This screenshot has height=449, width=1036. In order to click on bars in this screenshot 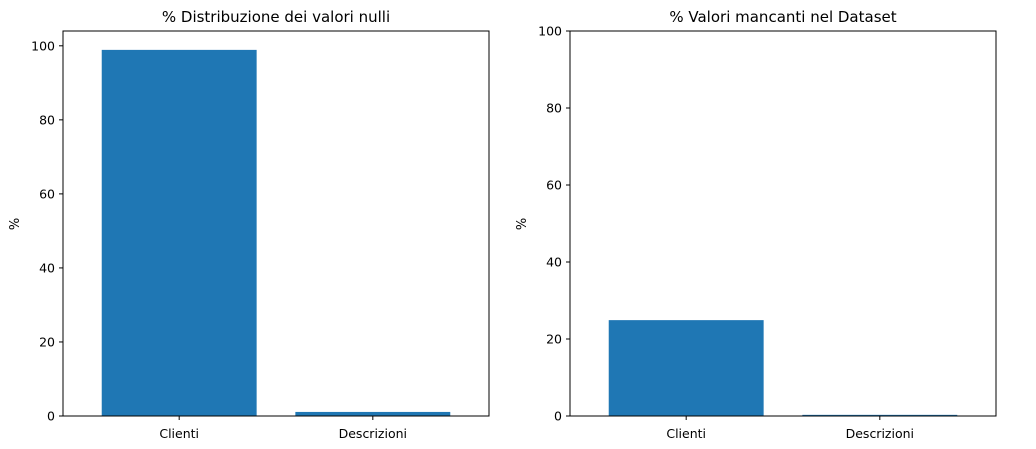, I will do `click(783, 368)`.